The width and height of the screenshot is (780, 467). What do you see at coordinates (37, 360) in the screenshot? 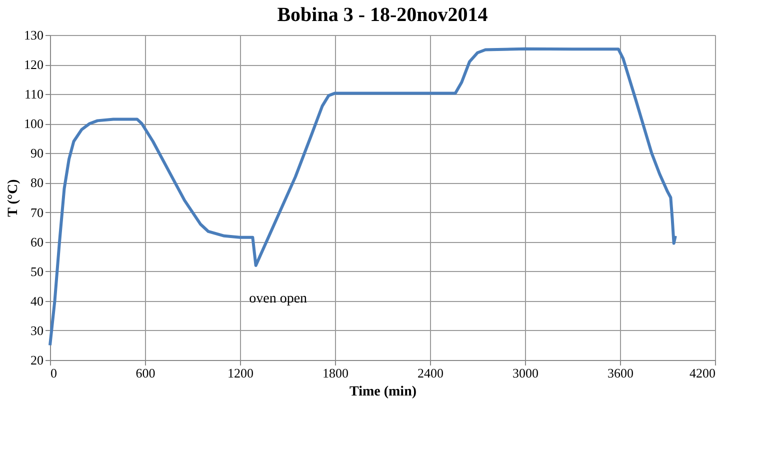
I see `y-tick-label: 20` at bounding box center [37, 360].